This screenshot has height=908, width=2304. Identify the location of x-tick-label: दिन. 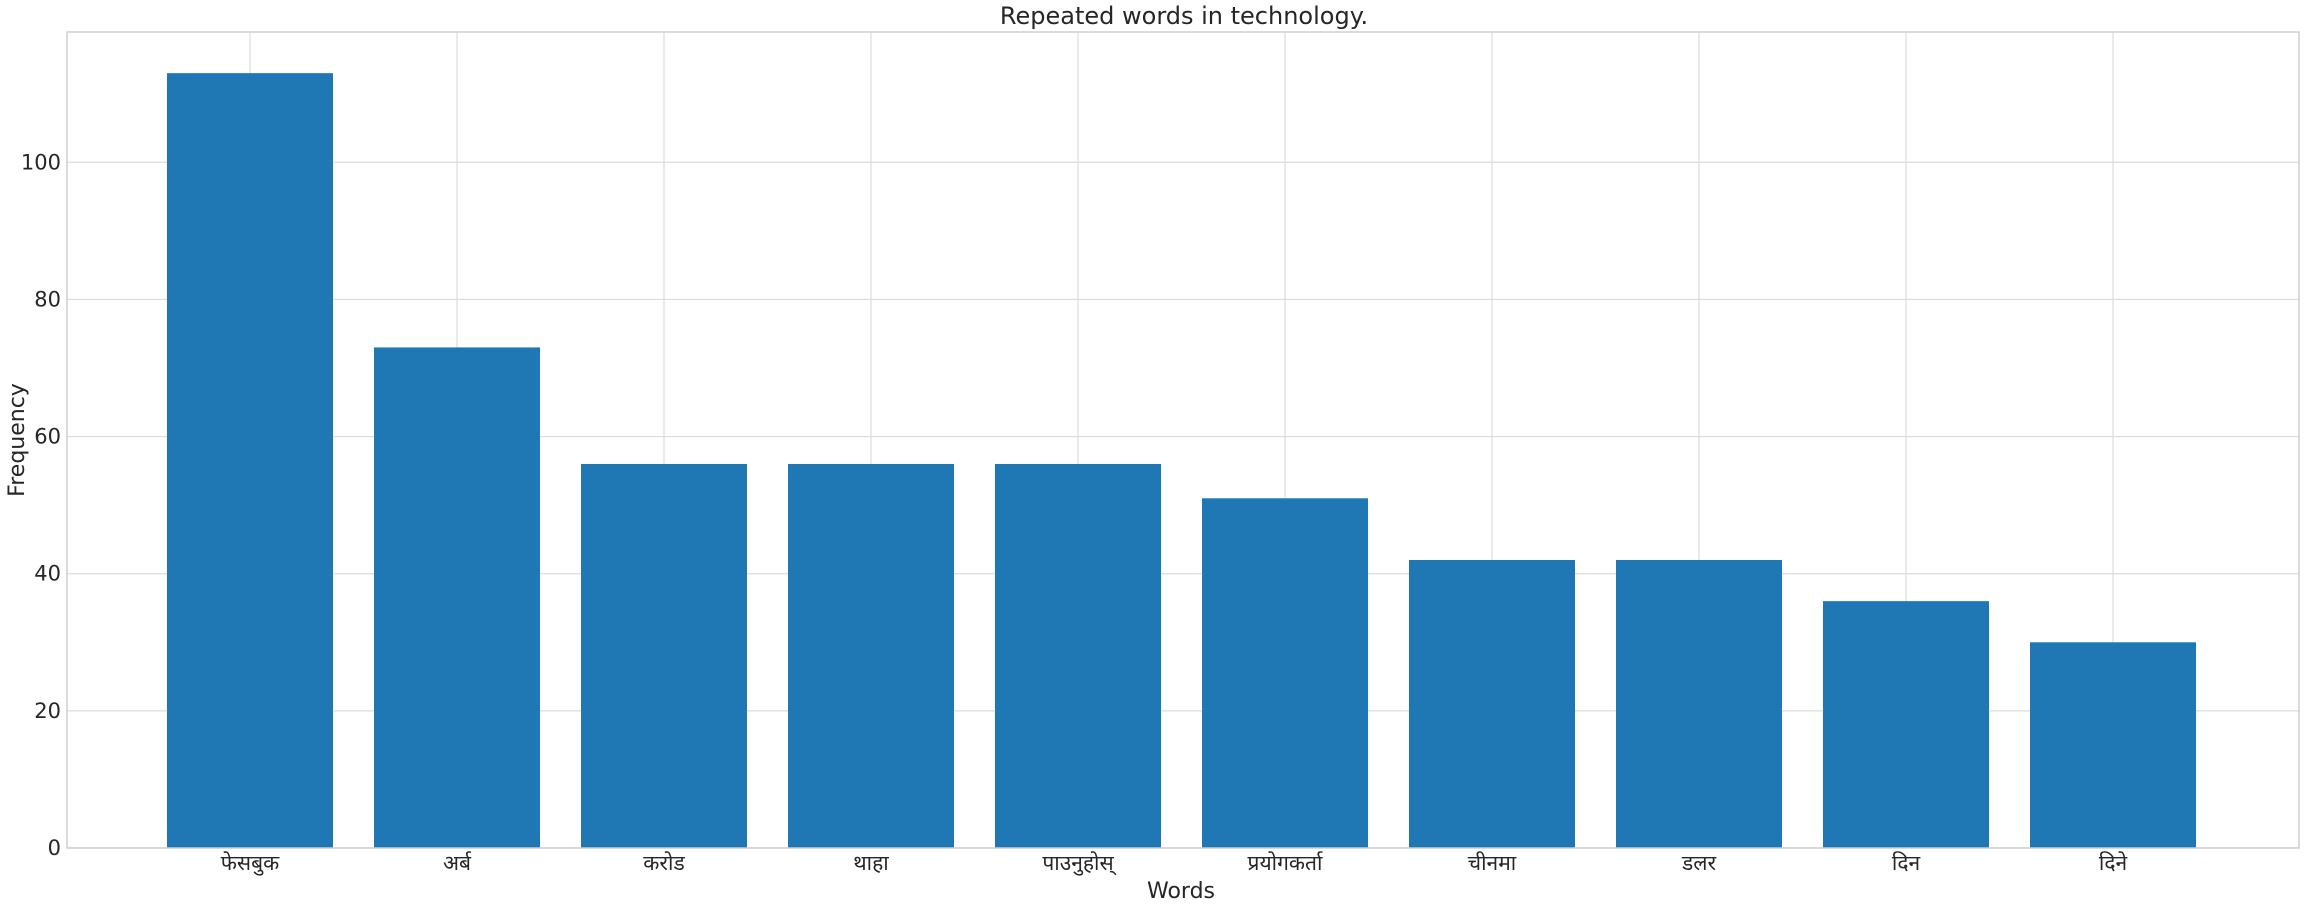
(1906, 863).